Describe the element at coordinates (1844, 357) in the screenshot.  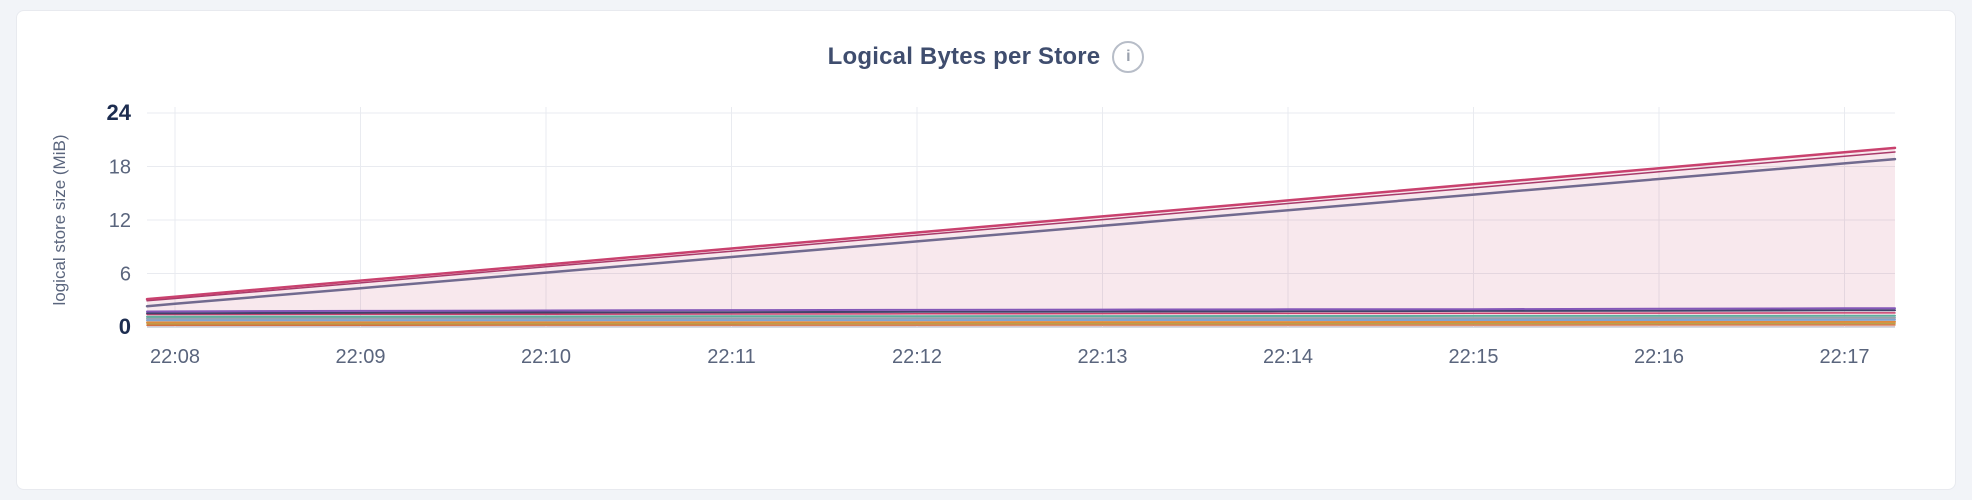
I see `x-tick-label: 22:17` at that location.